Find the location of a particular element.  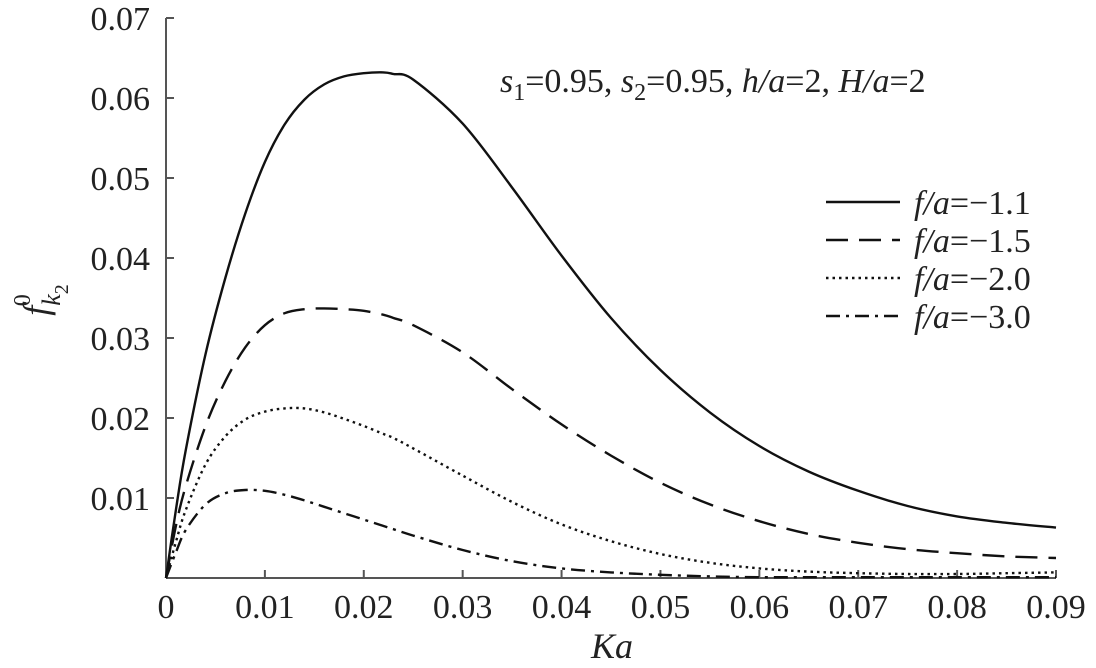

x-tick-label: 0.02 is located at coordinates (364, 607).